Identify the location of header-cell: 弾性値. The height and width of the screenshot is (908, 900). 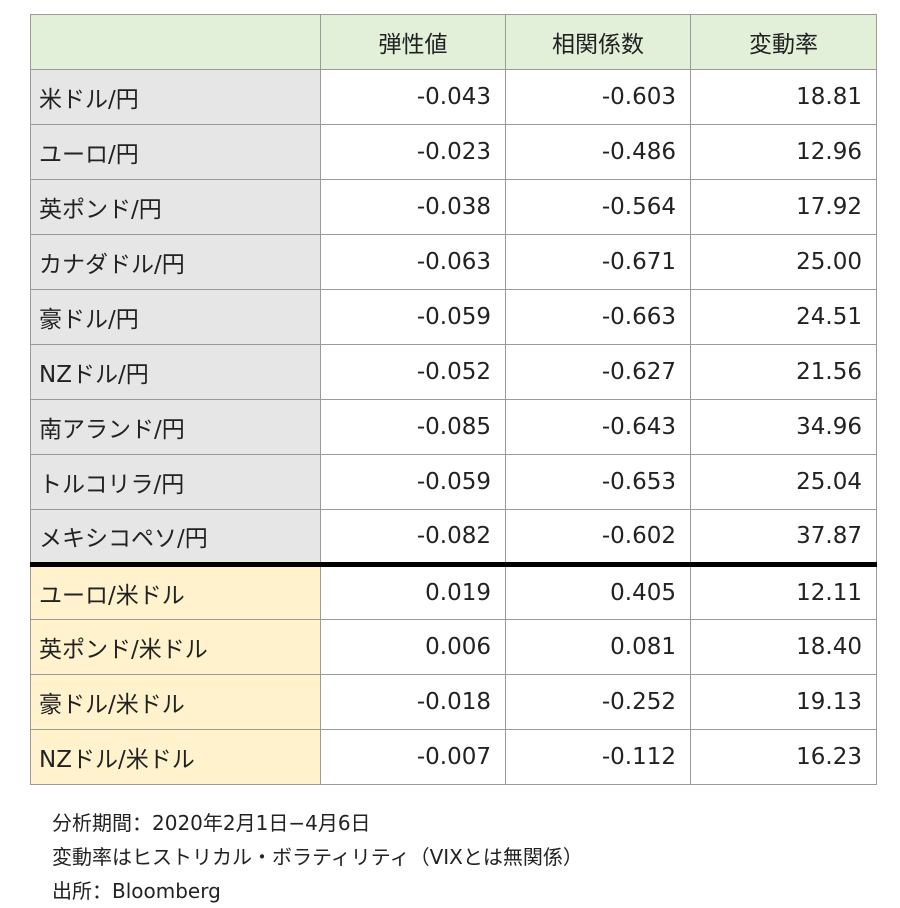
(413, 42).